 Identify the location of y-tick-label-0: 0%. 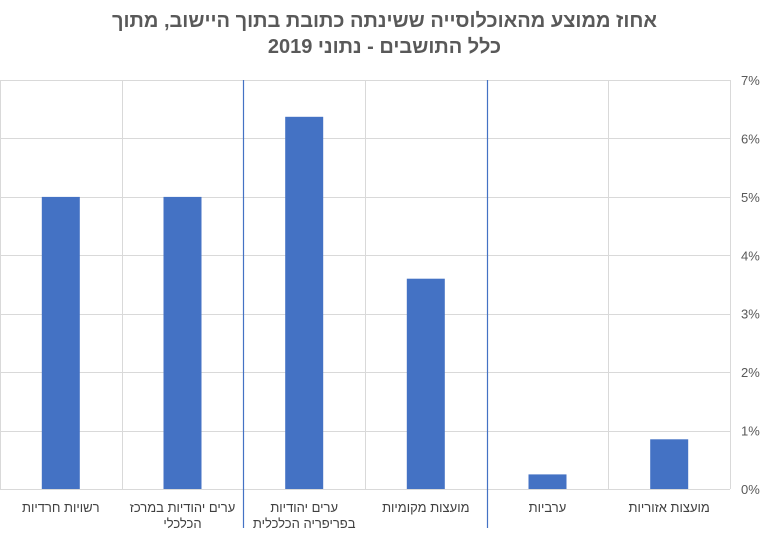
(750, 489).